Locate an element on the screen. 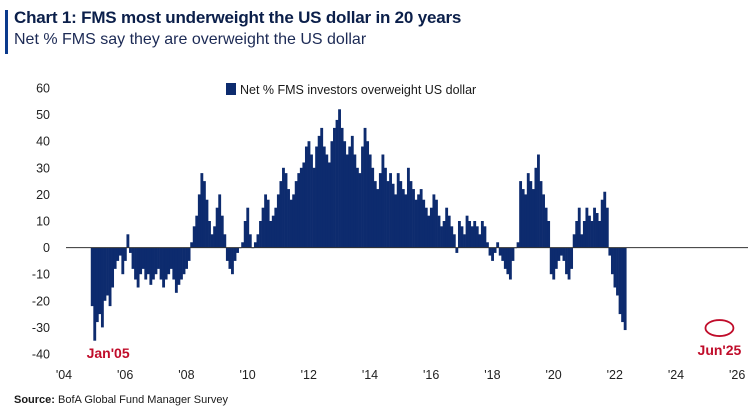 The width and height of the screenshot is (752, 413). y-tick-label: -40 is located at coordinates (41, 355).